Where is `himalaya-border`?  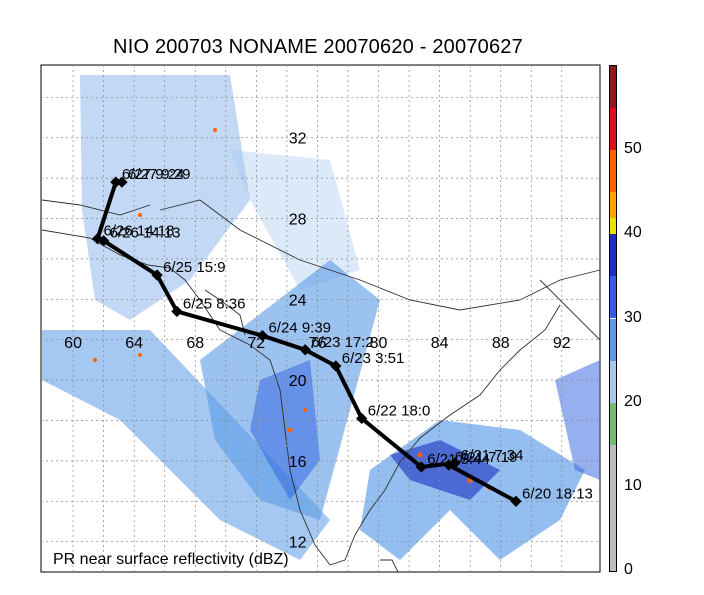 himalaya-border is located at coordinates (380, 255).